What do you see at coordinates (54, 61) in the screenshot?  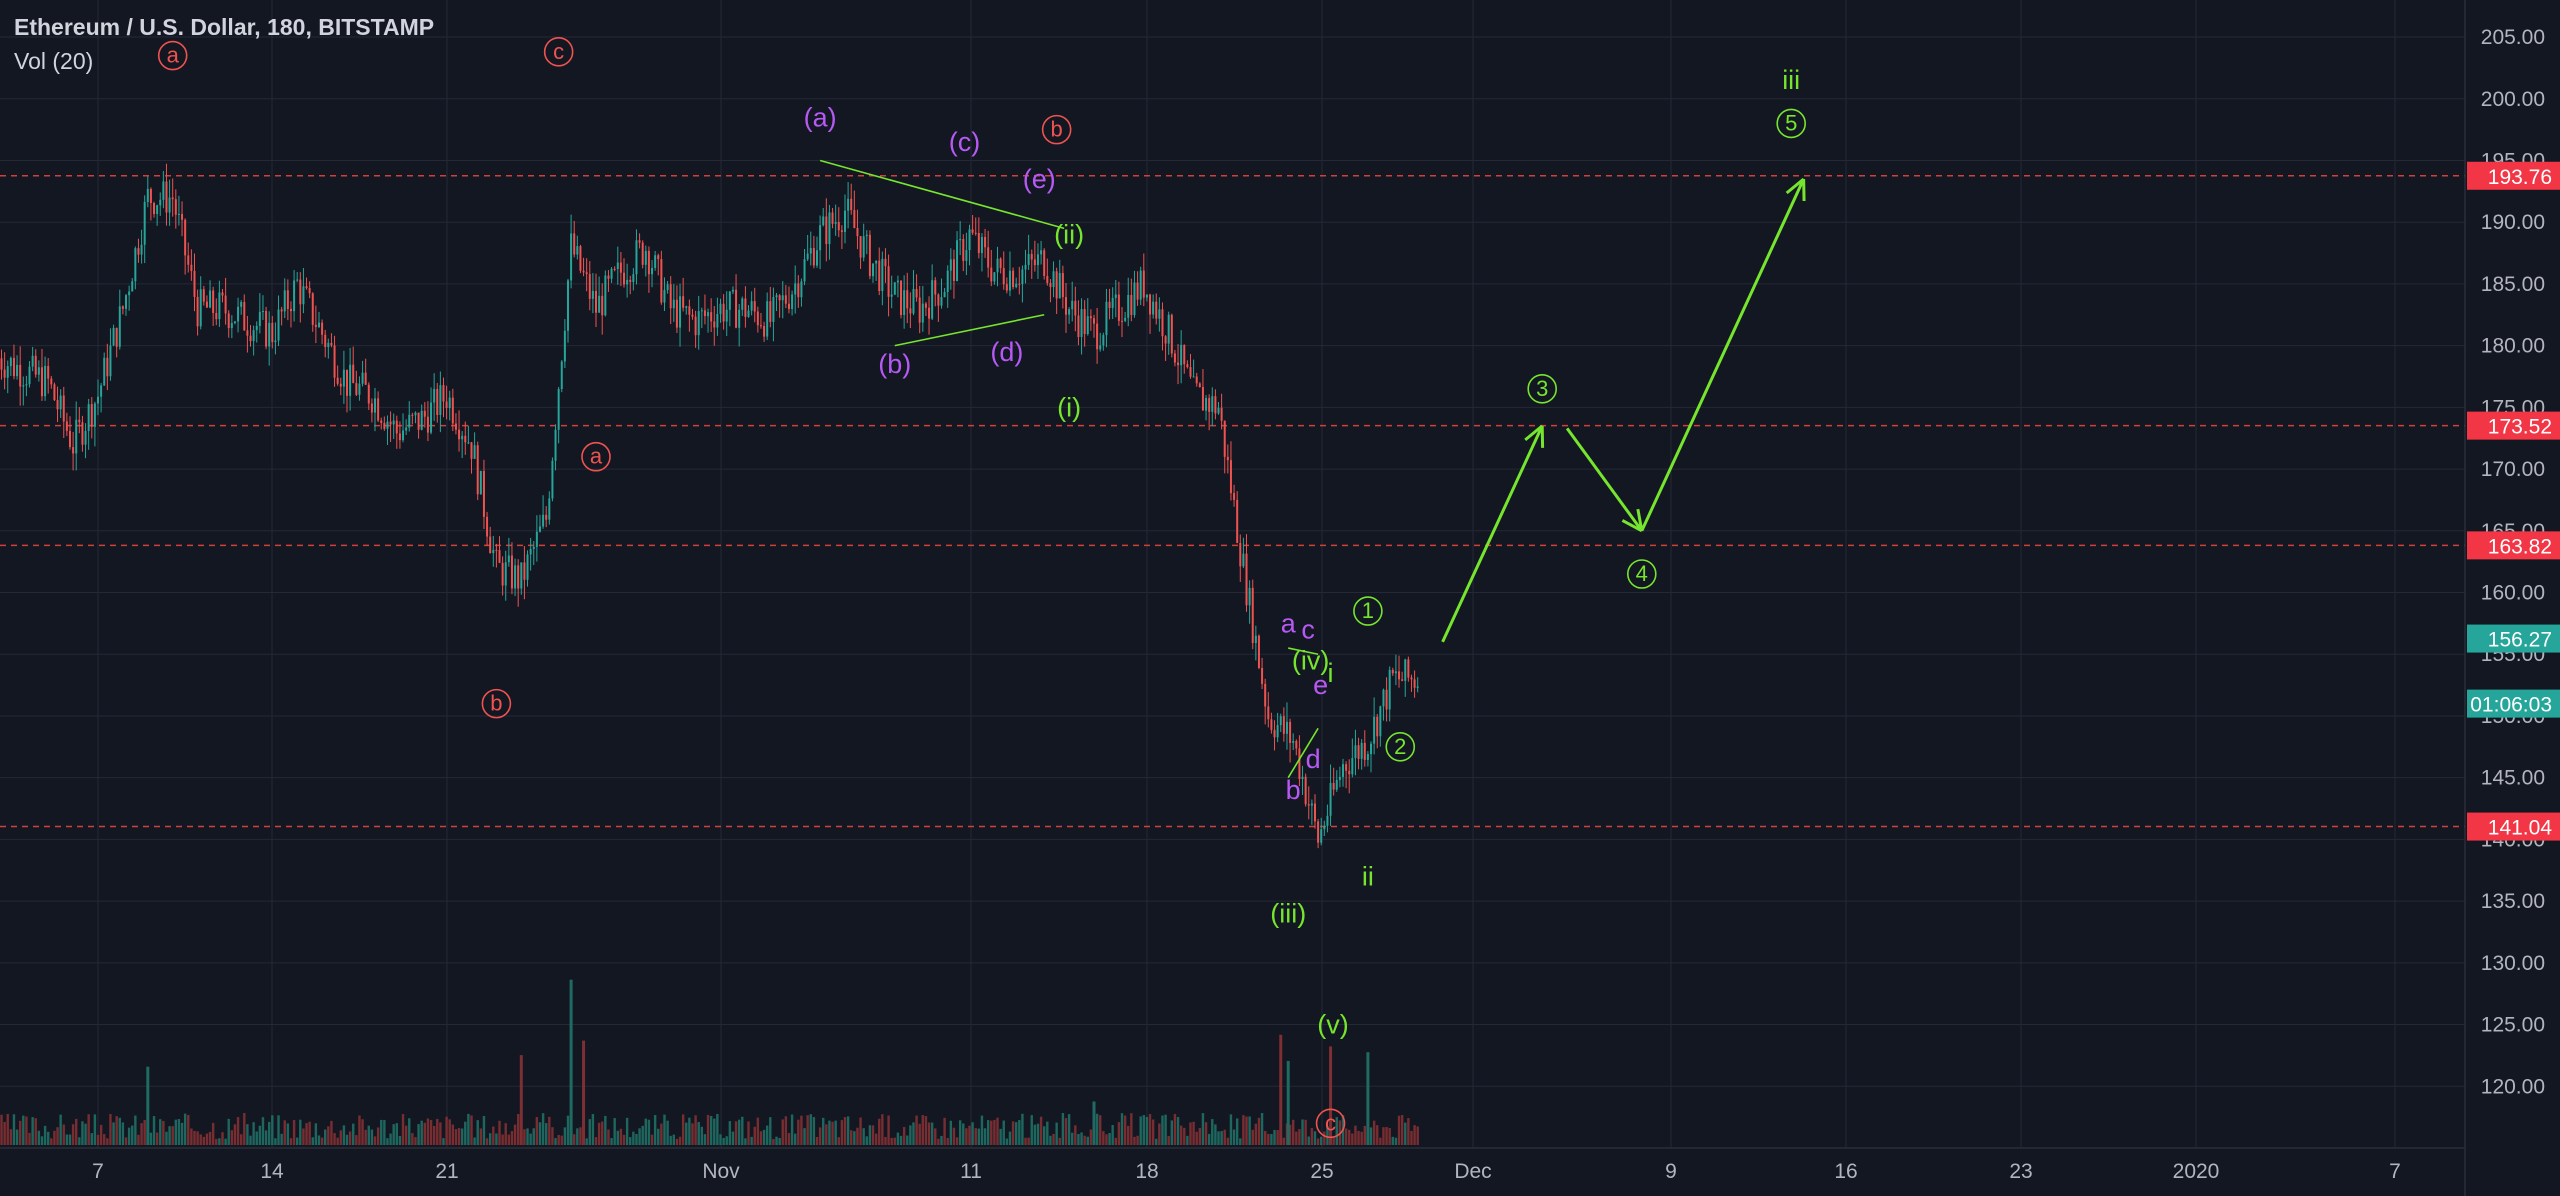 I see `volume-indicator-label: Vol (20)` at bounding box center [54, 61].